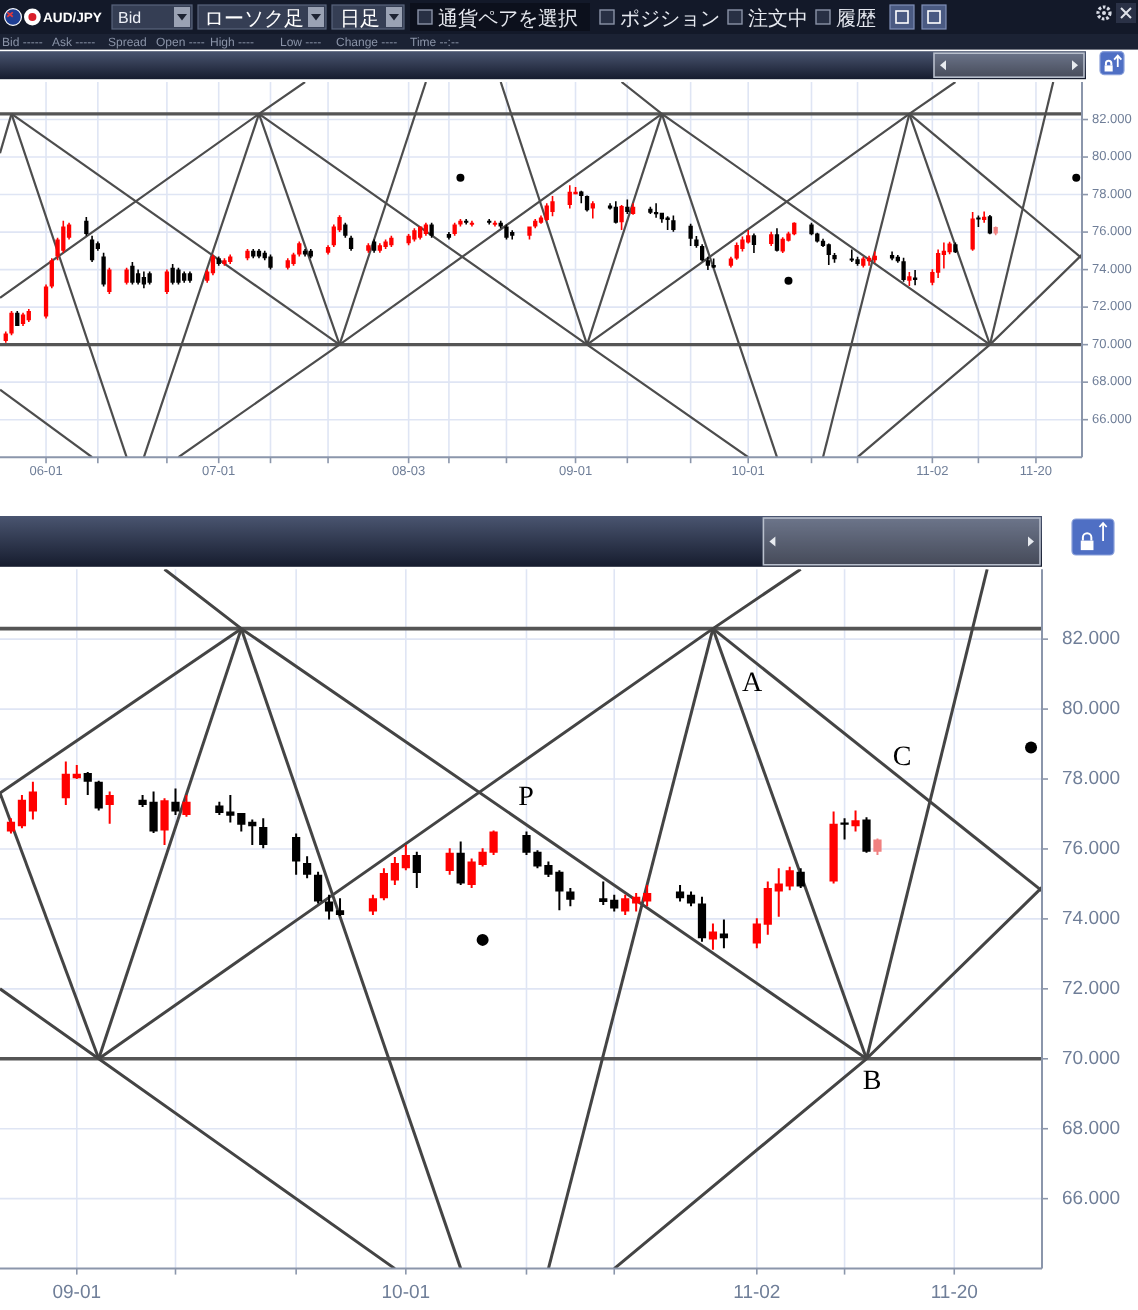 This screenshot has height=1310, width=1138. I want to click on x-tick-label: 11-20, so click(954, 1293).